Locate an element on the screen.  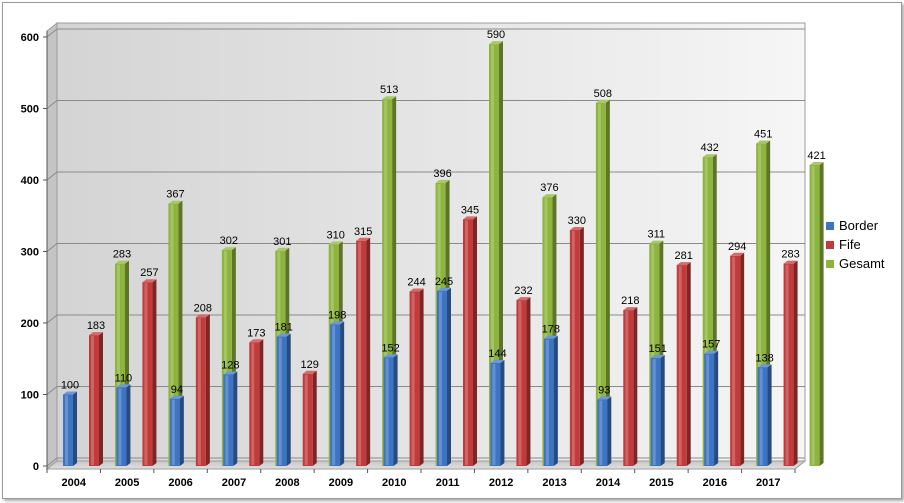
data-label: 311 is located at coordinates (657, 235).